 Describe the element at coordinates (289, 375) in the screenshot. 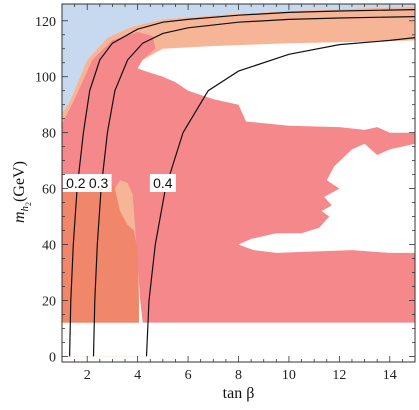

I see `x-tick-label: 10` at that location.